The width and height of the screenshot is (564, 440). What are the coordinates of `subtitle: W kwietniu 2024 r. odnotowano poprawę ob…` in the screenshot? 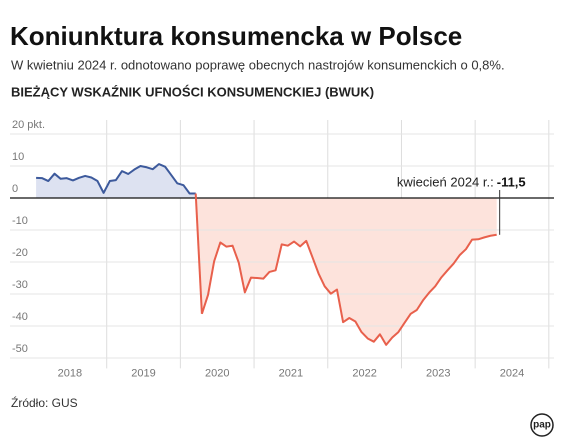 It's located at (258, 64).